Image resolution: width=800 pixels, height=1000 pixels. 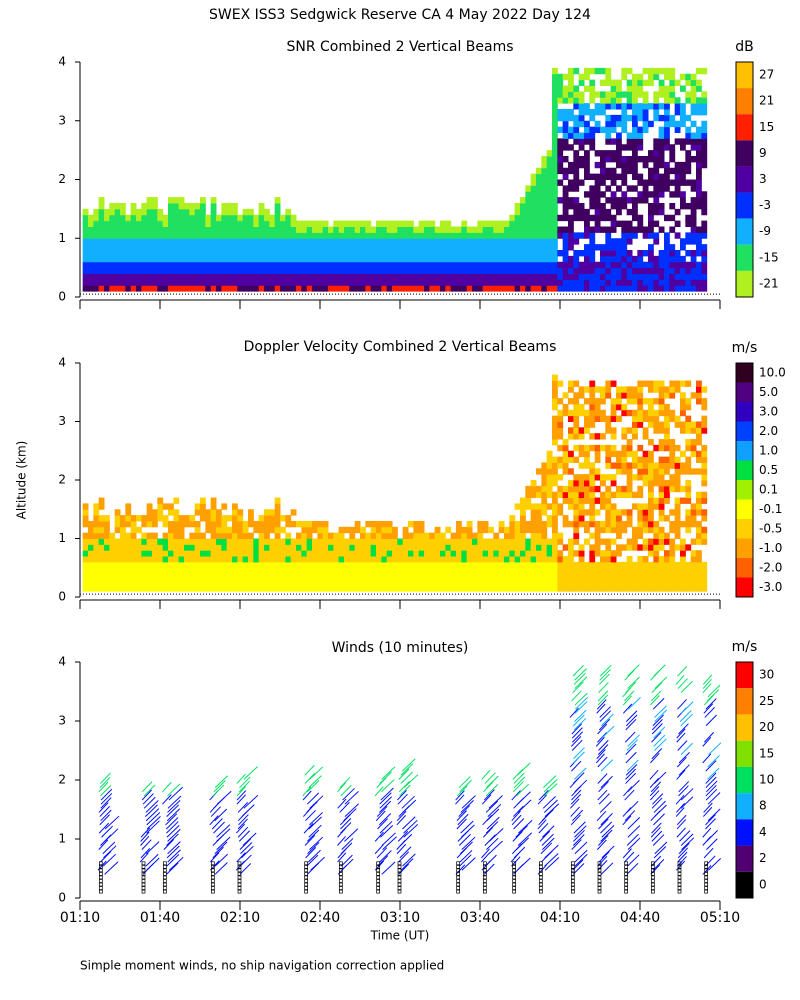 I want to click on colorbar-band, so click(x=744, y=529).